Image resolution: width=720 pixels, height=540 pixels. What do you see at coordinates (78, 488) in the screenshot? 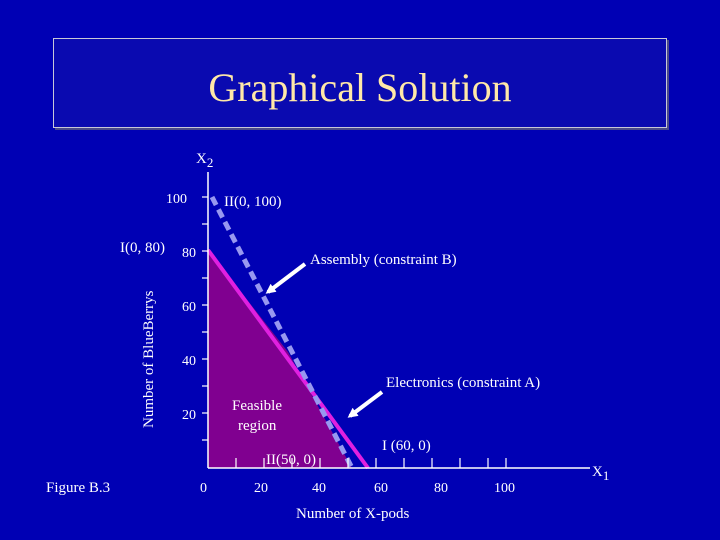
I see `figure-label: Figure B.3` at bounding box center [78, 488].